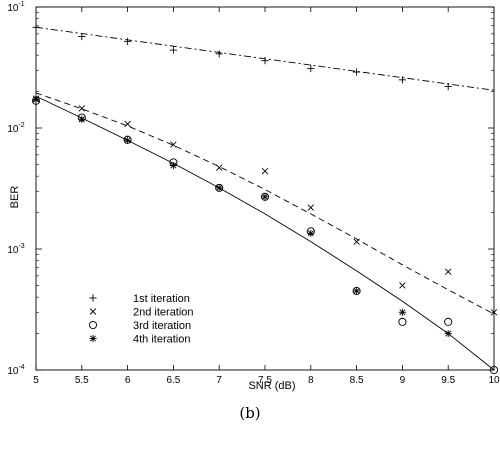 This screenshot has height=452, width=500. Describe the element at coordinates (93, 311) in the screenshot. I see `legend-marker-x` at that location.